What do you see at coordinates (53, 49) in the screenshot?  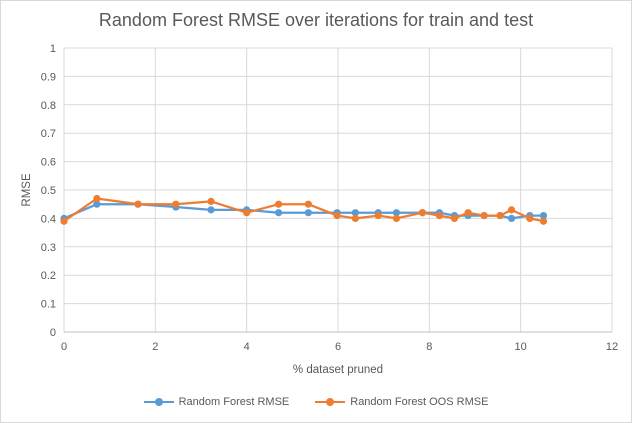 I see `y-tick-label: 1` at bounding box center [53, 49].